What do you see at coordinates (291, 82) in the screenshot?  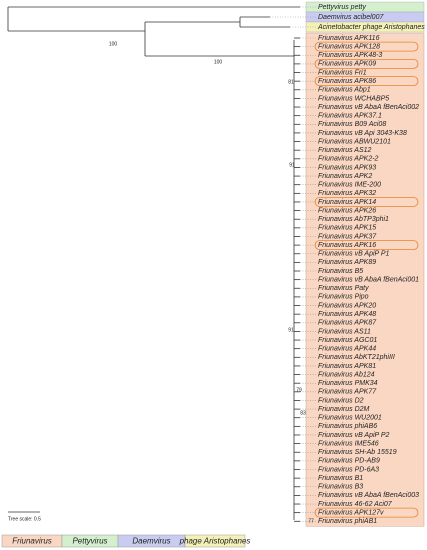 I see `bootstrap-value: 81` at bounding box center [291, 82].